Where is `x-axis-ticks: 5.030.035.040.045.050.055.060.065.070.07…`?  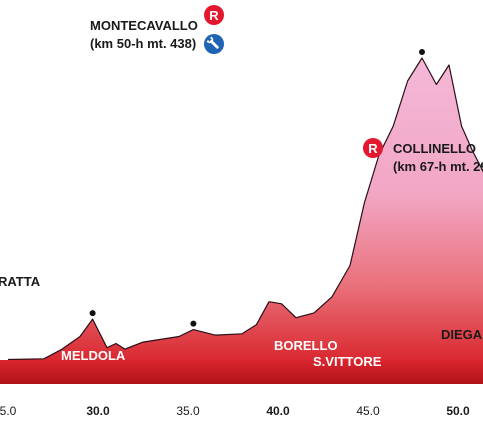 x-axis-ticks: 5.030.035.040.045.050.055.060.065.070.07… is located at coordinates (235, 411).